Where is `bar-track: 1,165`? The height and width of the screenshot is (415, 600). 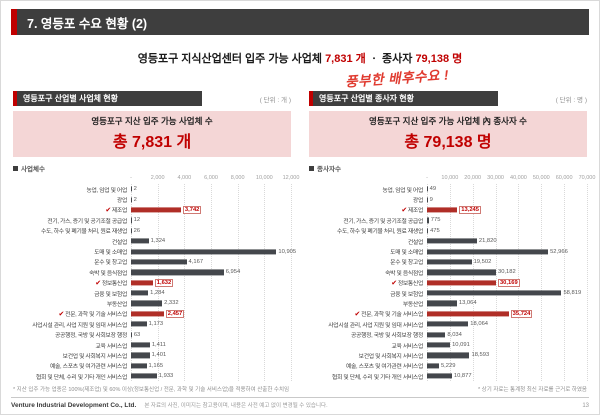 bar-track: 1,165 is located at coordinates (211, 366).